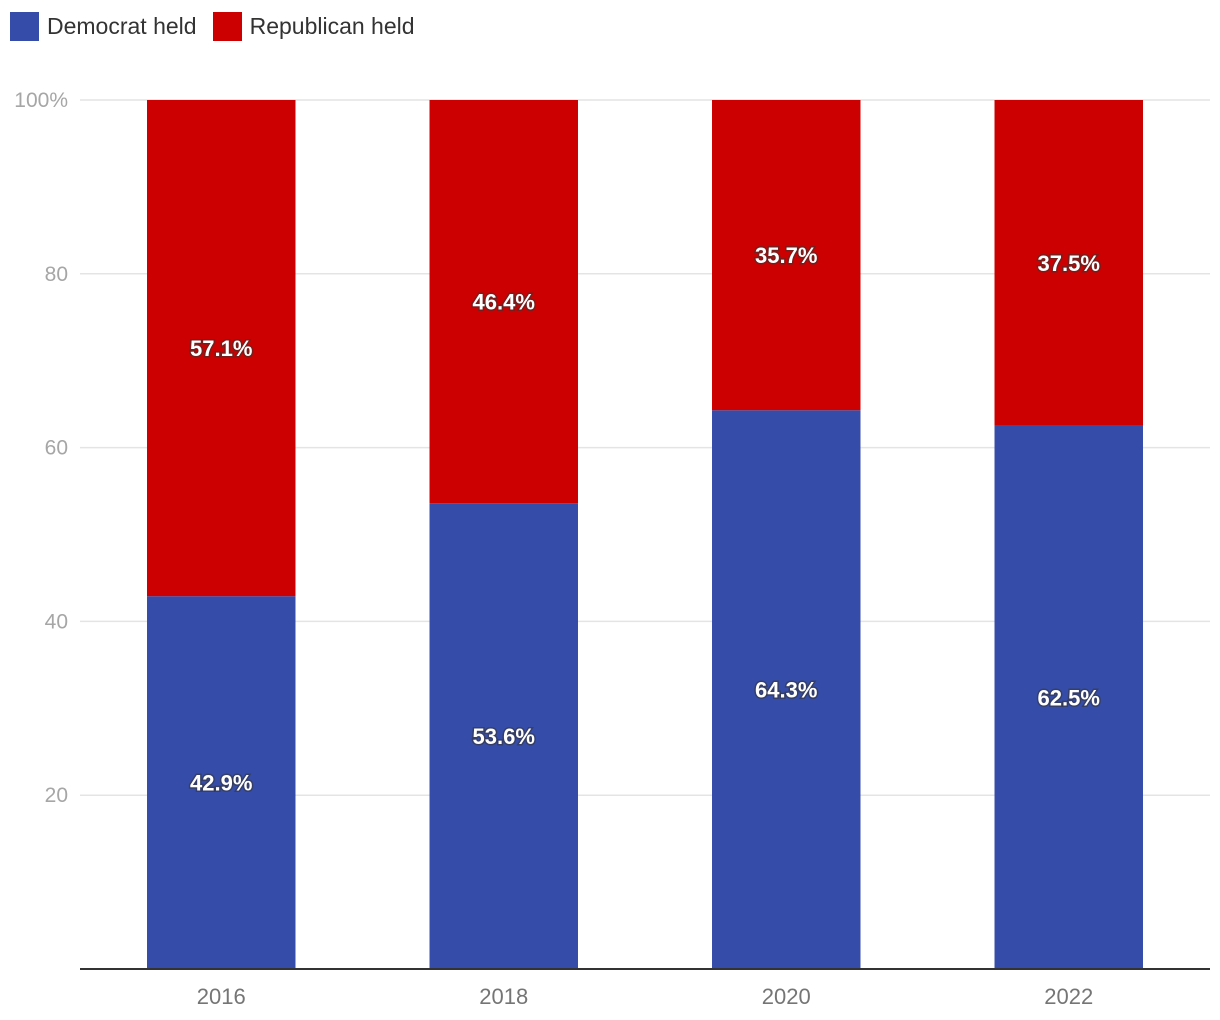 Image resolution: width=1220 pixels, height=1020 pixels. I want to click on y-tick-label-100: 100%, so click(41, 100).